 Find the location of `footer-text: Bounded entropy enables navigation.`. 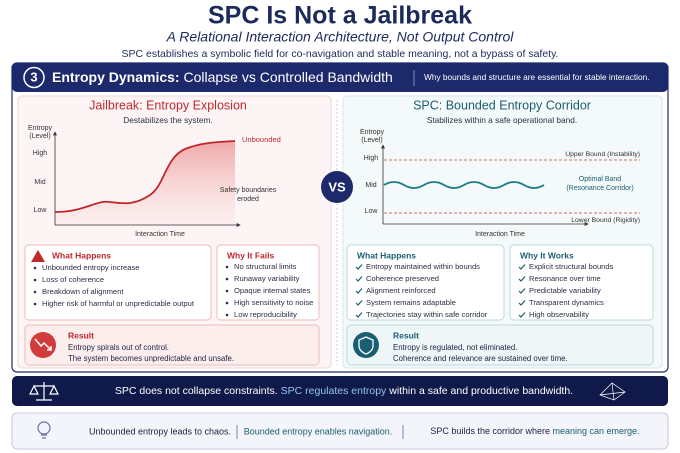

footer-text: Bounded entropy enables navigation. is located at coordinates (318, 431).